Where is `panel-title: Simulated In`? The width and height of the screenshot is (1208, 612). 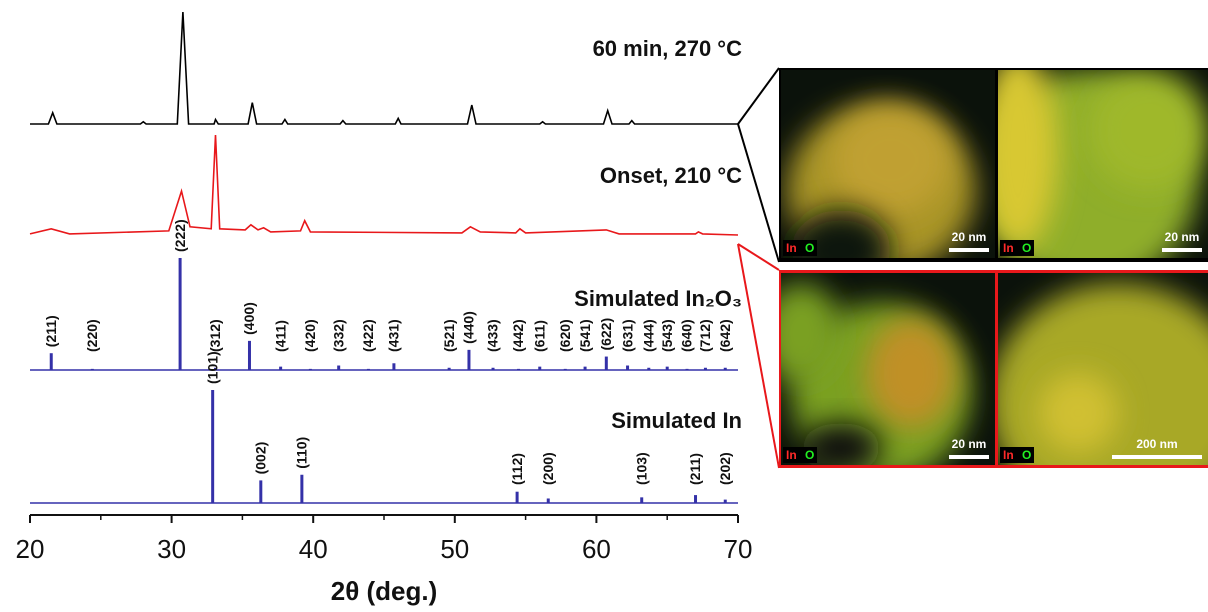
panel-title: Simulated In is located at coordinates (676, 420).